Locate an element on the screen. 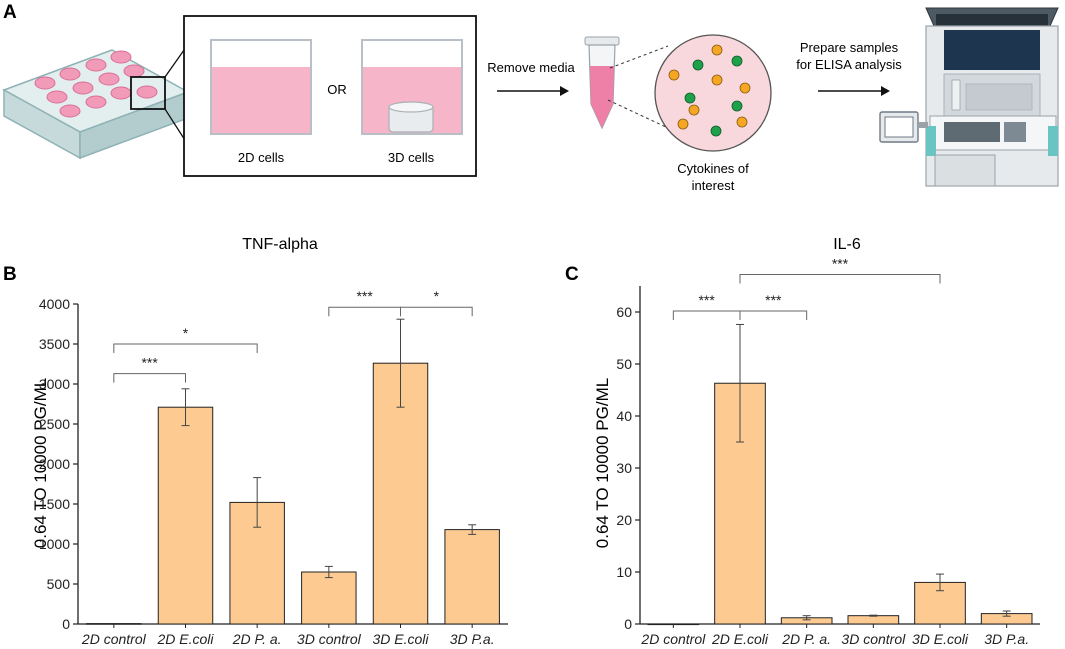 This screenshot has width=1065, height=649. remove-media-label: Remove media is located at coordinates (531, 67).